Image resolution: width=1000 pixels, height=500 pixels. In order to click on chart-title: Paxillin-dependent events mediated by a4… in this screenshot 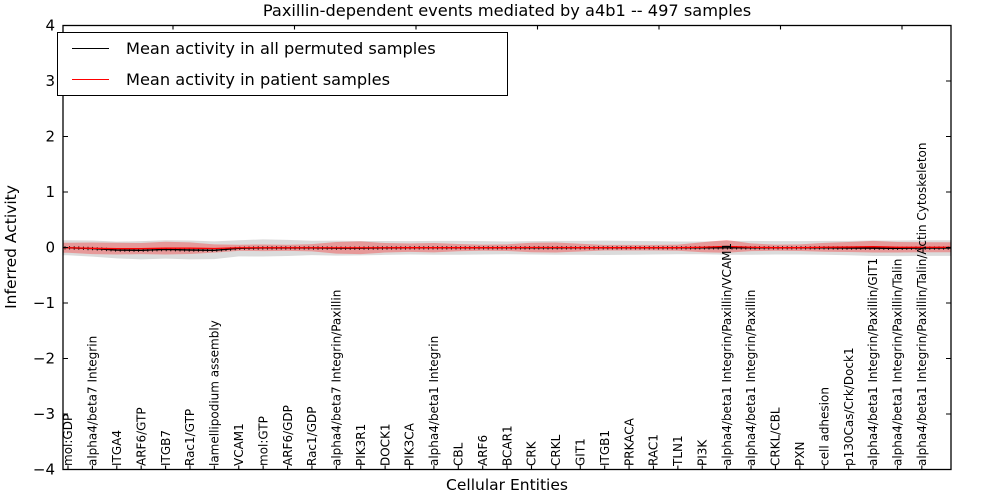, I will do `click(507, 10)`.